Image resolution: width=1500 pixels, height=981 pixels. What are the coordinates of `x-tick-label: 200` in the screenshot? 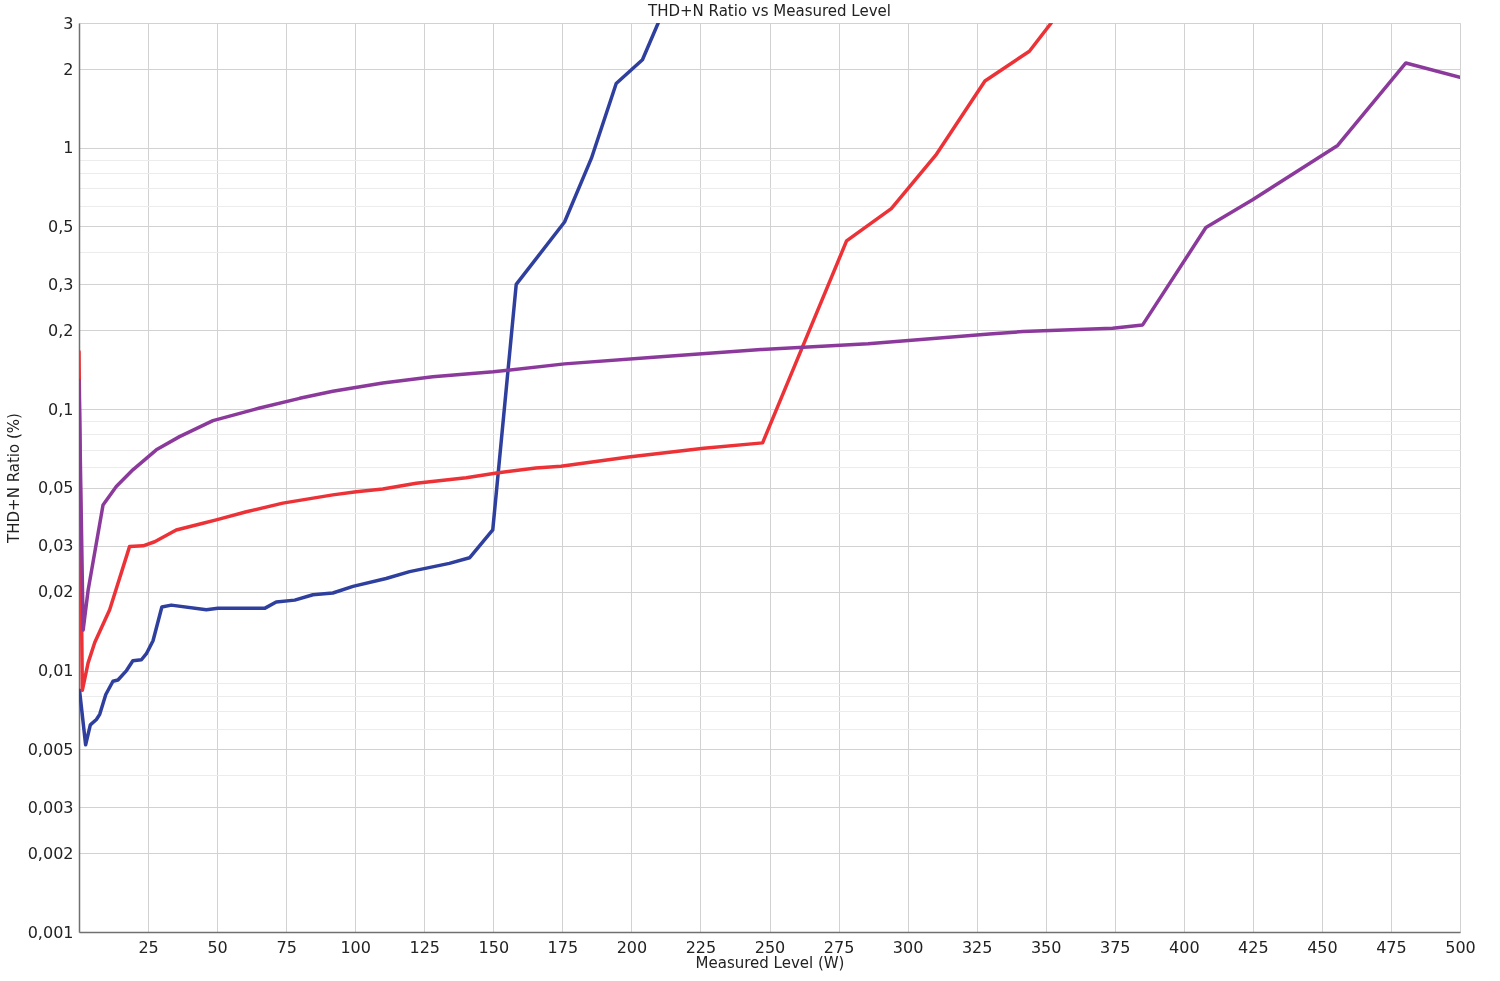 It's located at (632, 947).